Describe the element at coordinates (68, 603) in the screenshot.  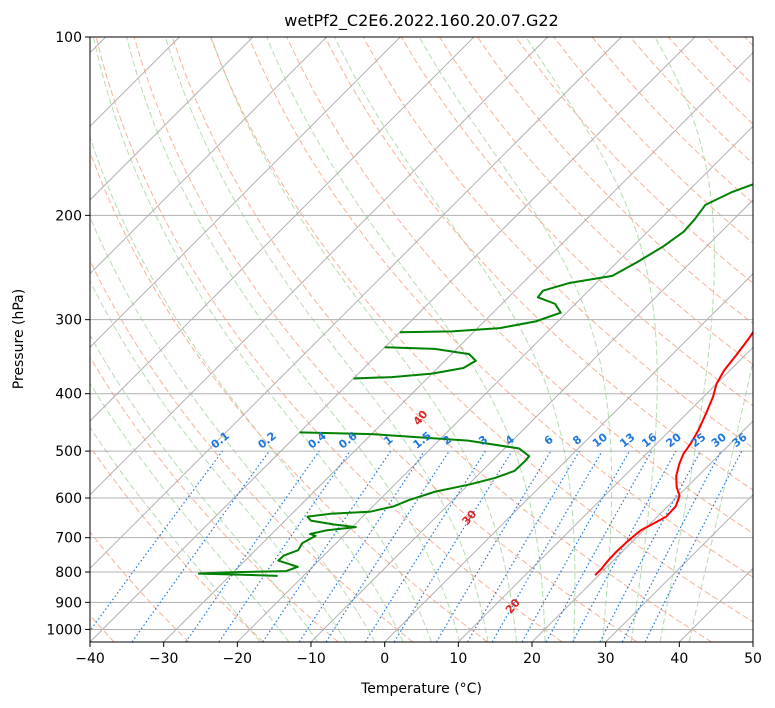
I see `y-tick-label: 900` at that location.